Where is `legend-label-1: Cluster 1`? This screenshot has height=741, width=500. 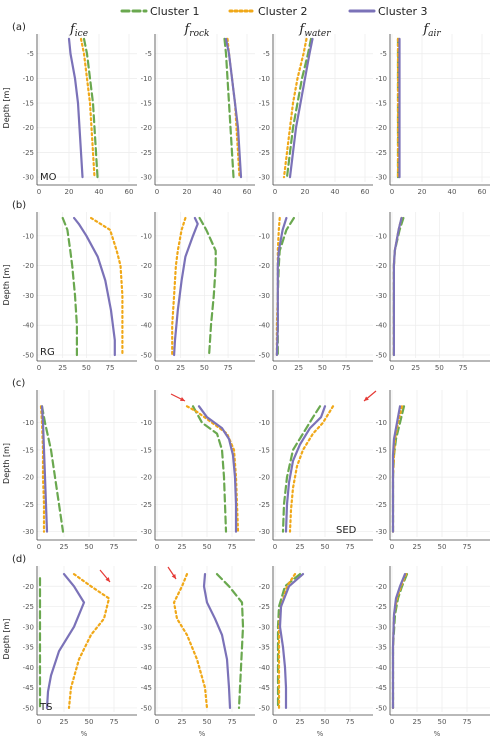 legend-label-1: Cluster 1 is located at coordinates (175, 11).